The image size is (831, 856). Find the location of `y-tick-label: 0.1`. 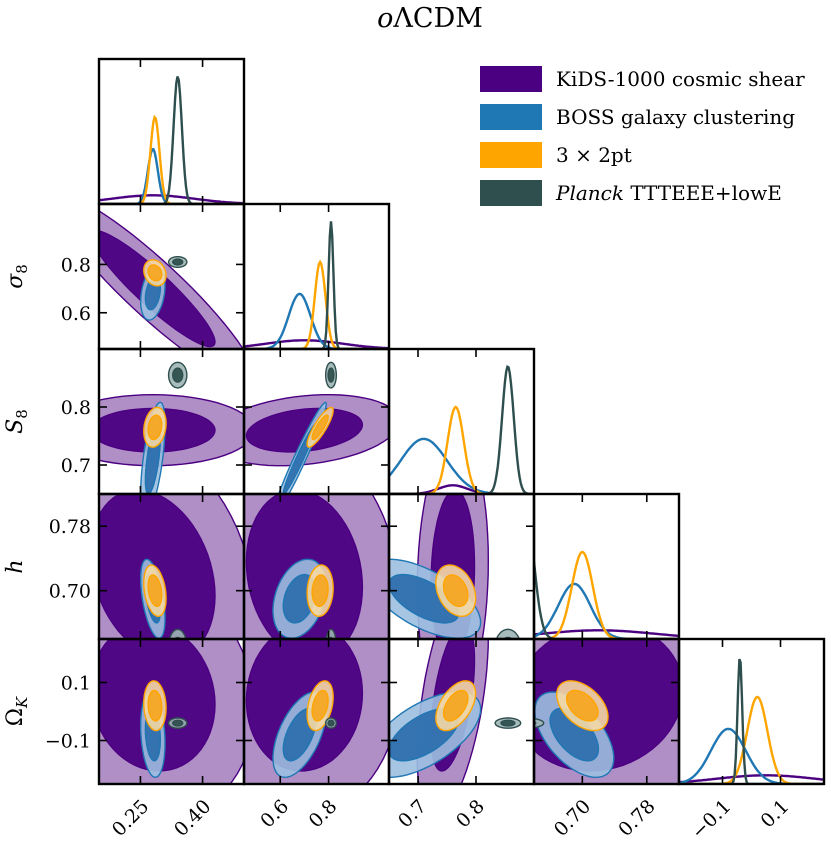

y-tick-label: 0.1 is located at coordinates (76, 684).